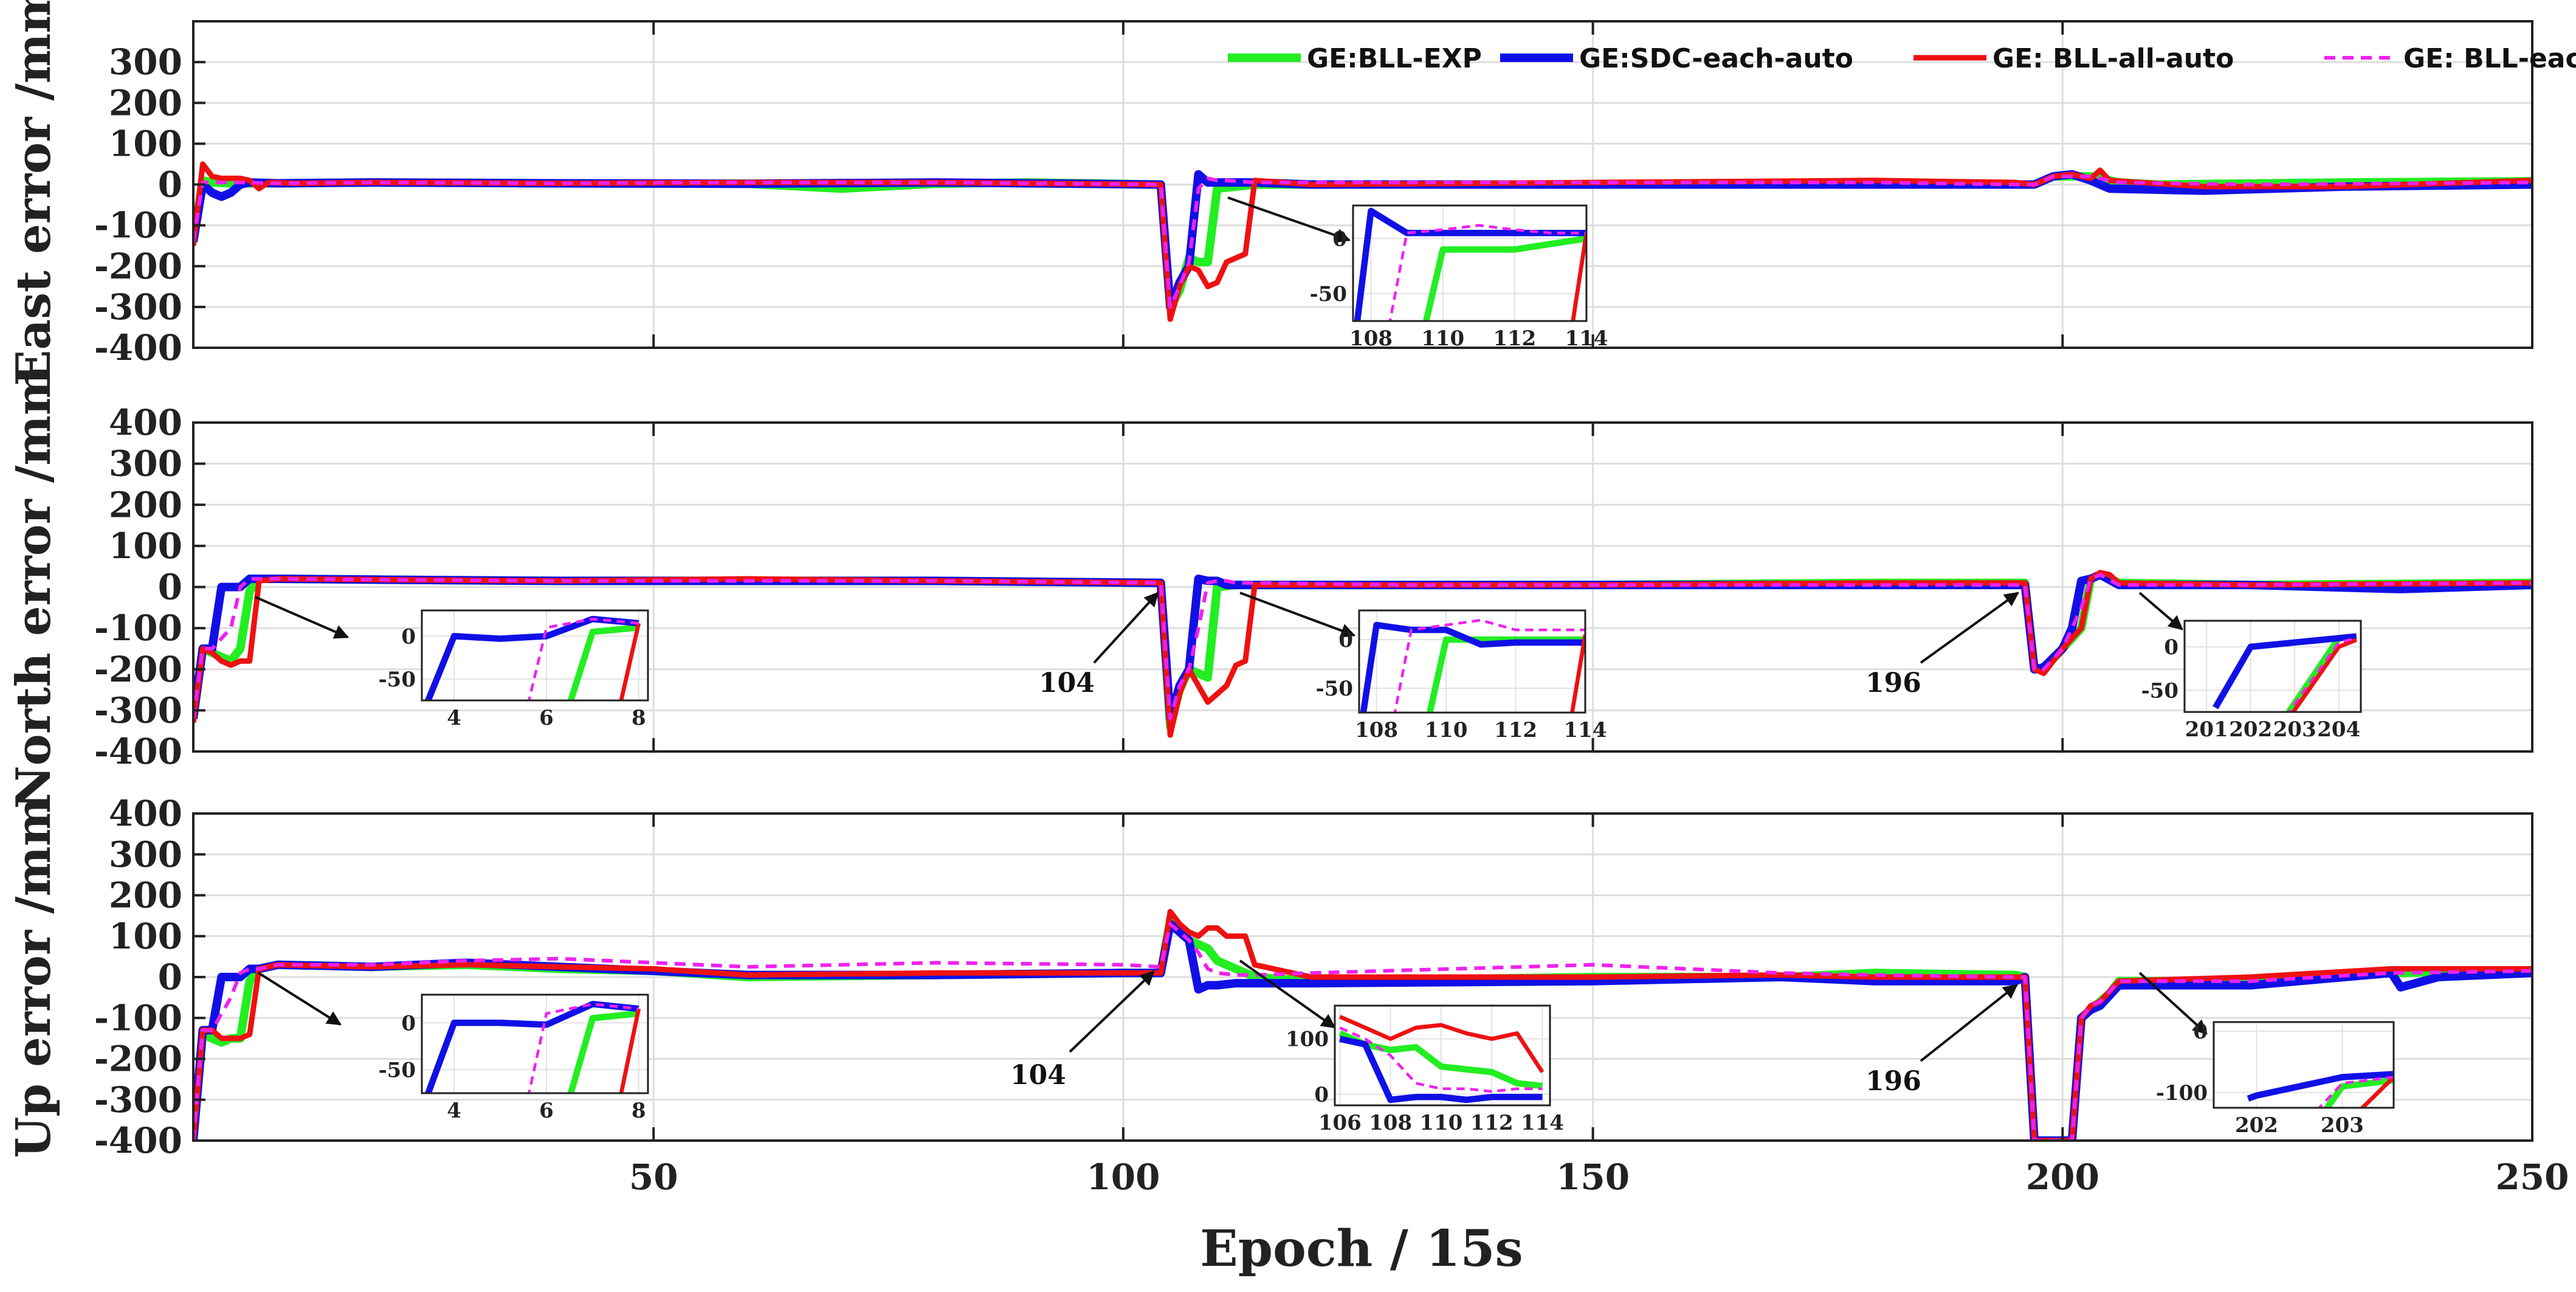 The width and height of the screenshot is (2576, 1292). What do you see at coordinates (2532, 1177) in the screenshot?
I see `x-tick-label: 250` at bounding box center [2532, 1177].